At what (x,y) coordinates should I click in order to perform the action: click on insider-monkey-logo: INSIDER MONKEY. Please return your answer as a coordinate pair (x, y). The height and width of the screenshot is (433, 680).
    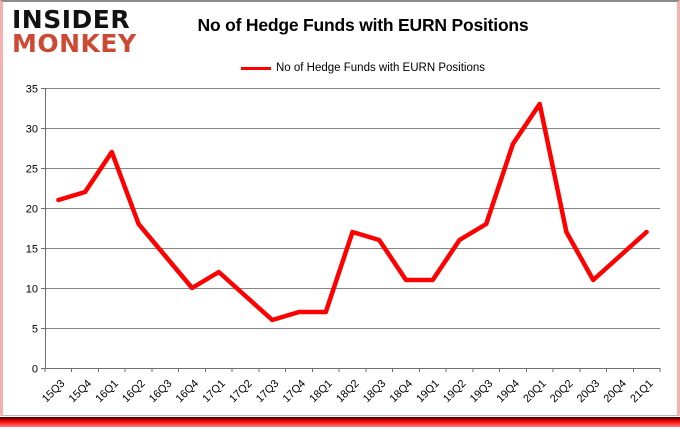
    Looking at the image, I should click on (74, 31).